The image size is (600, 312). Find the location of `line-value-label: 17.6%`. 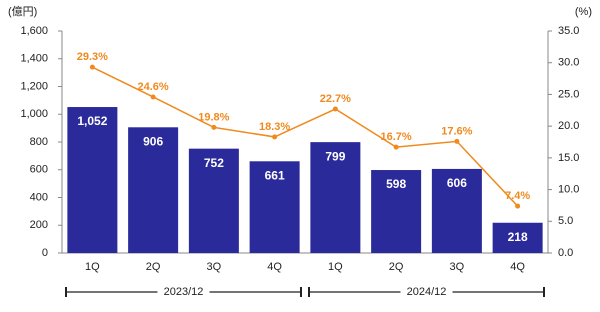

line-value-label: 17.6% is located at coordinates (456, 131).